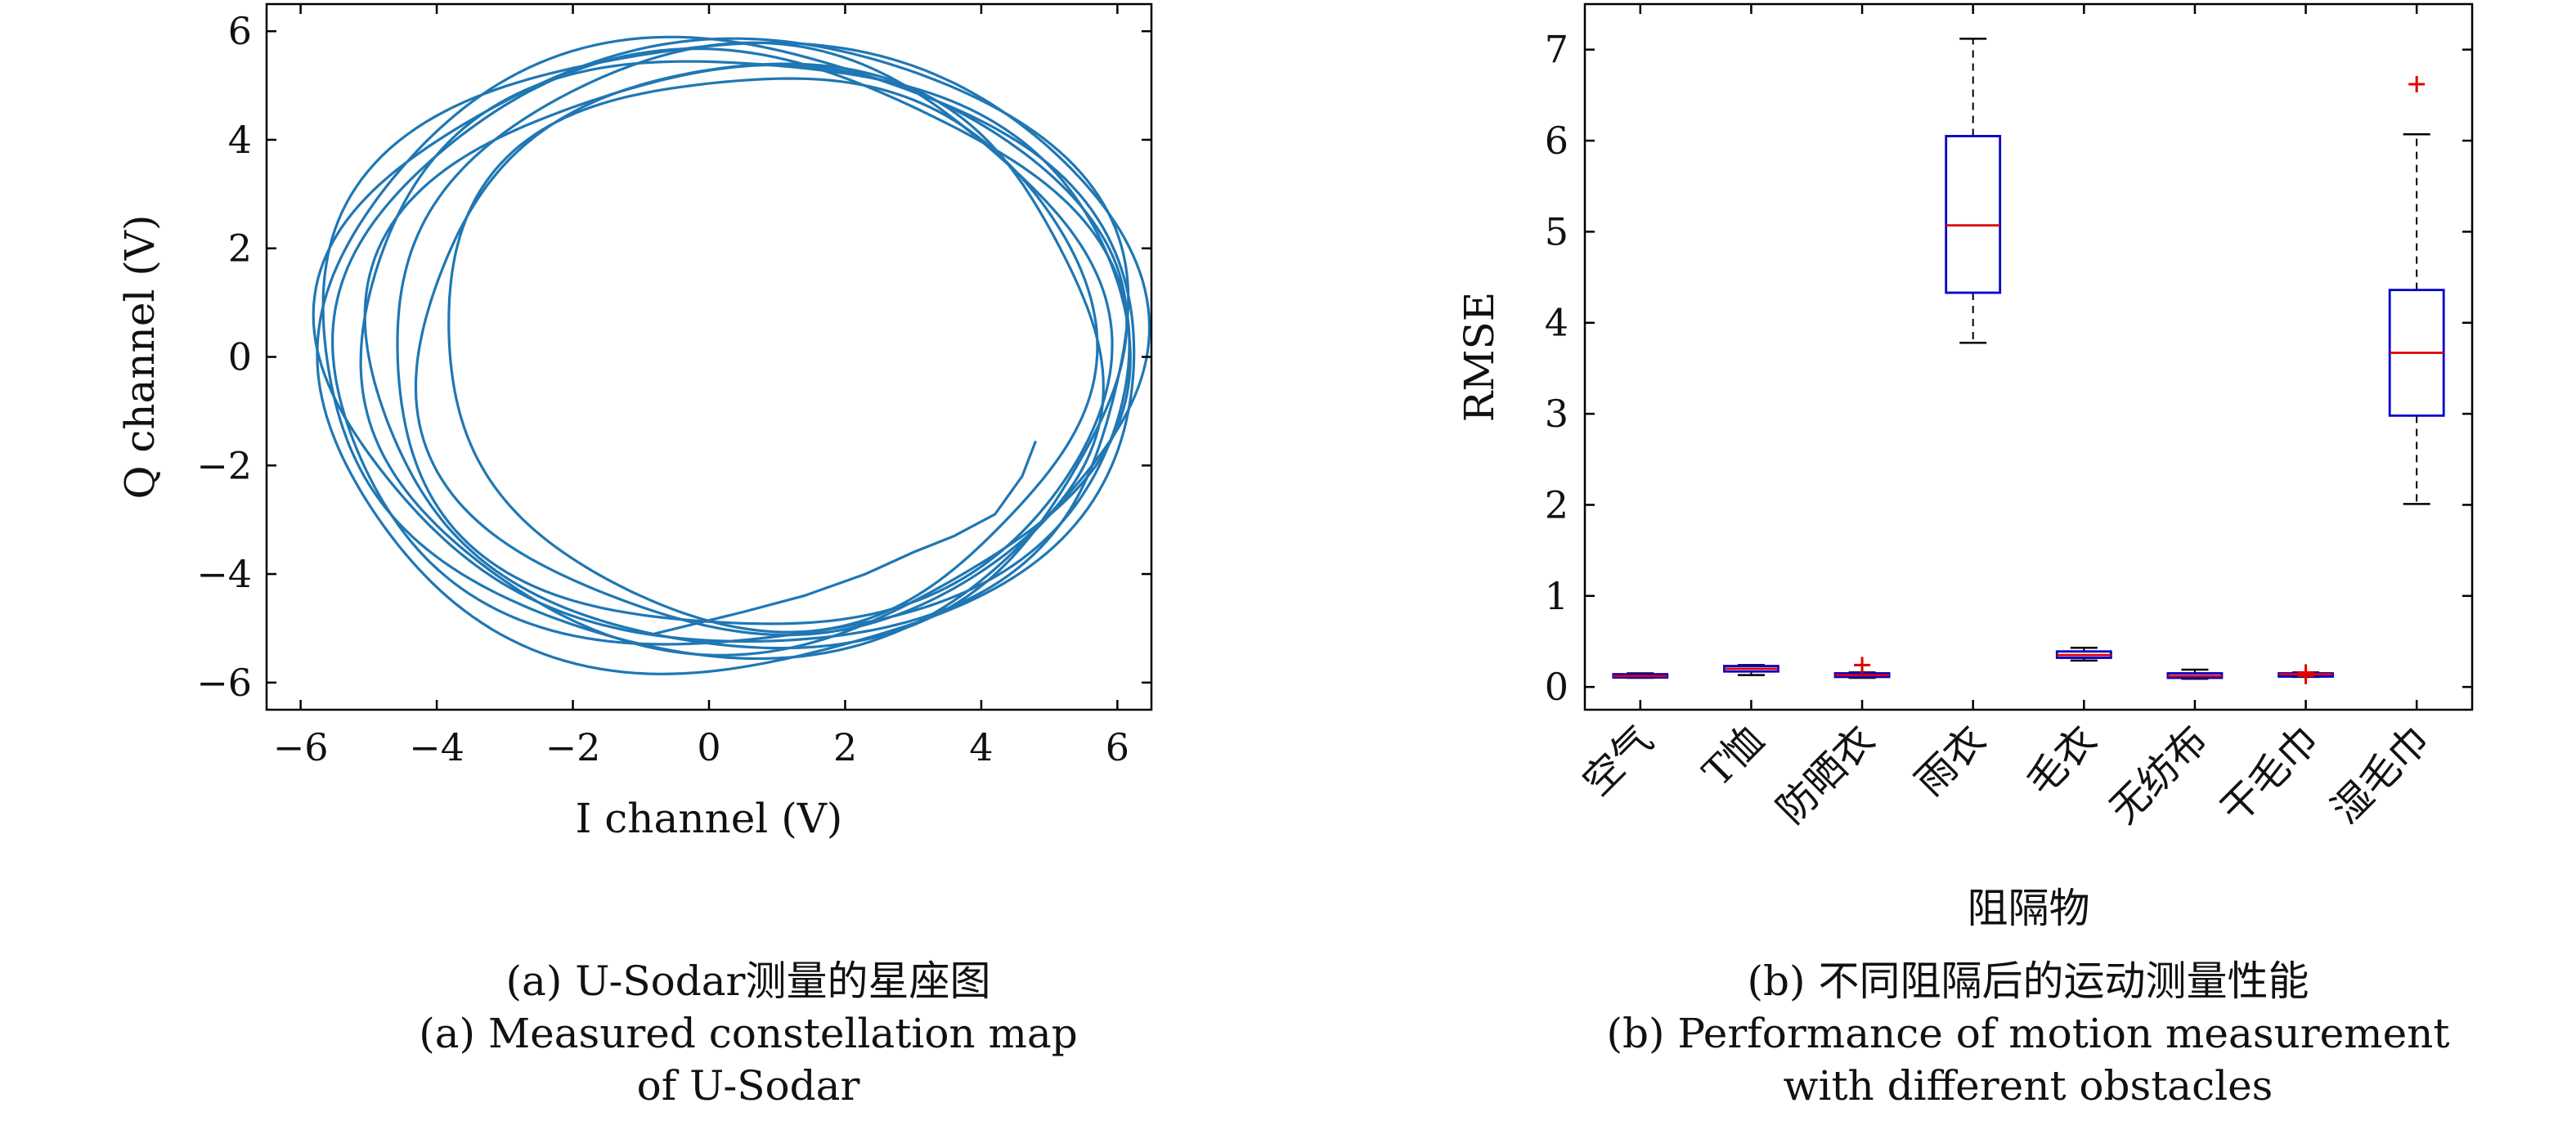 The height and width of the screenshot is (1121, 2576). I want to click on caption-a-chinese: (a) U-Sodar测量的星座图, so click(748, 981).